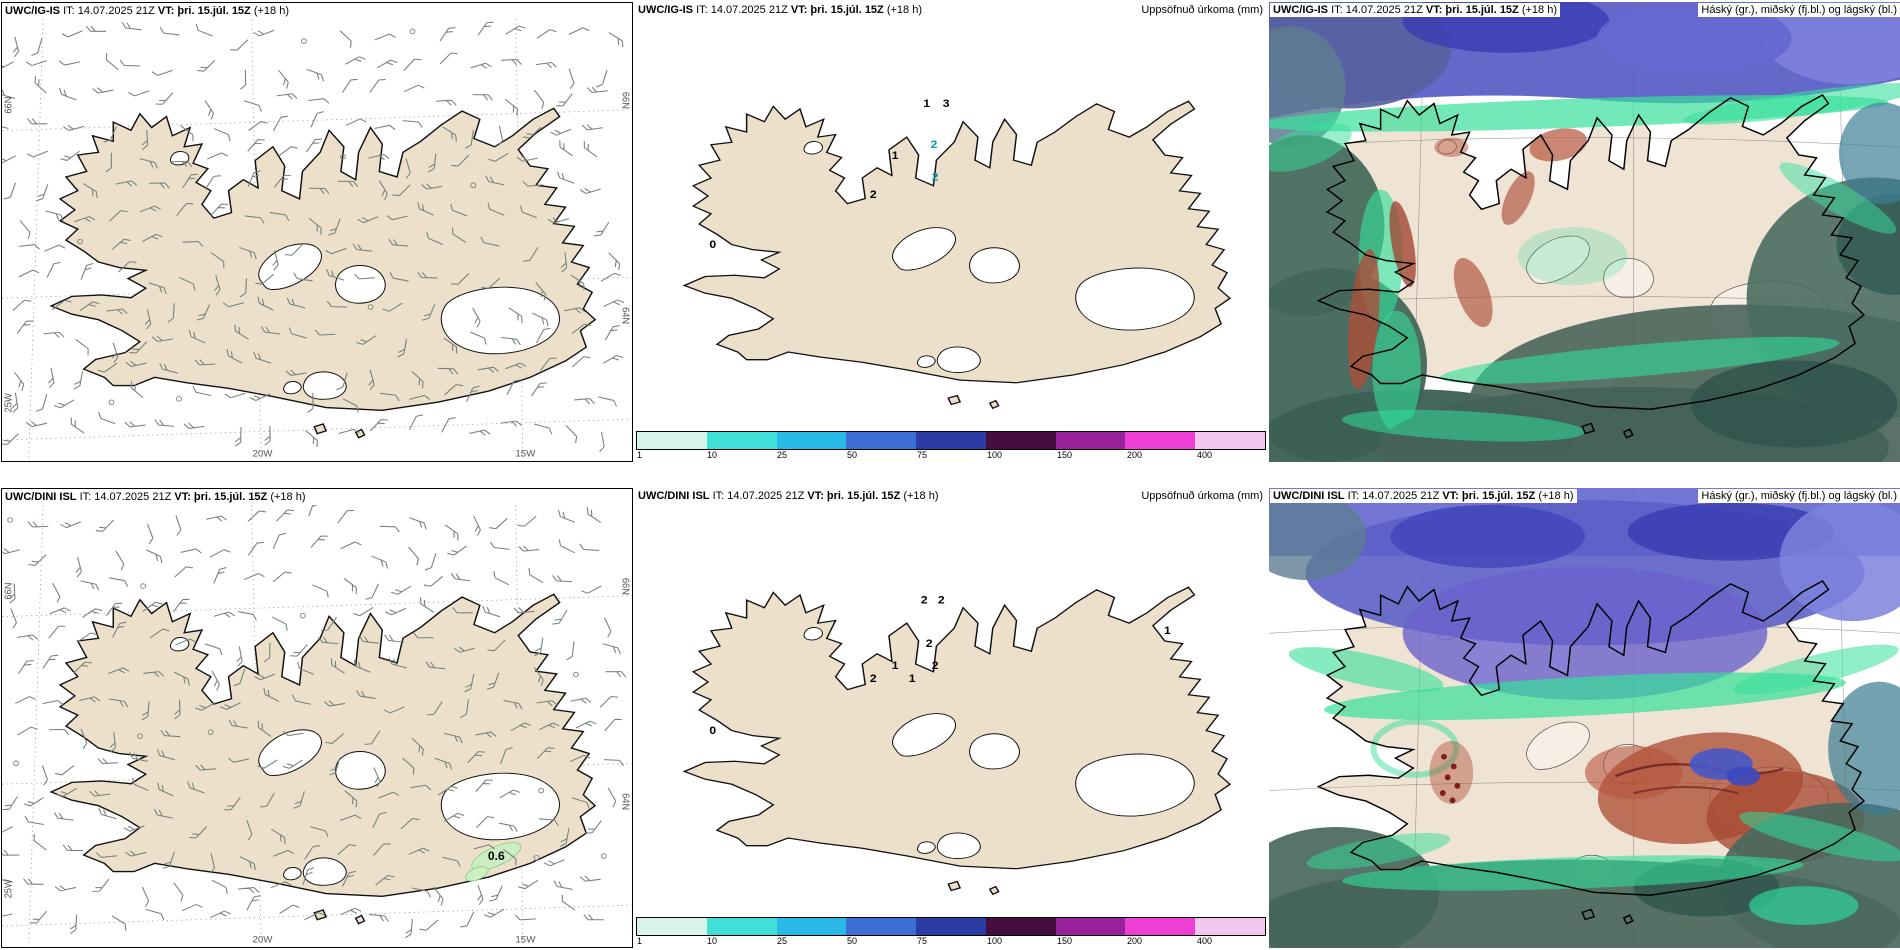 This screenshot has width=1900, height=950. I want to click on colorbar-tick-label: 25, so click(781, 941).